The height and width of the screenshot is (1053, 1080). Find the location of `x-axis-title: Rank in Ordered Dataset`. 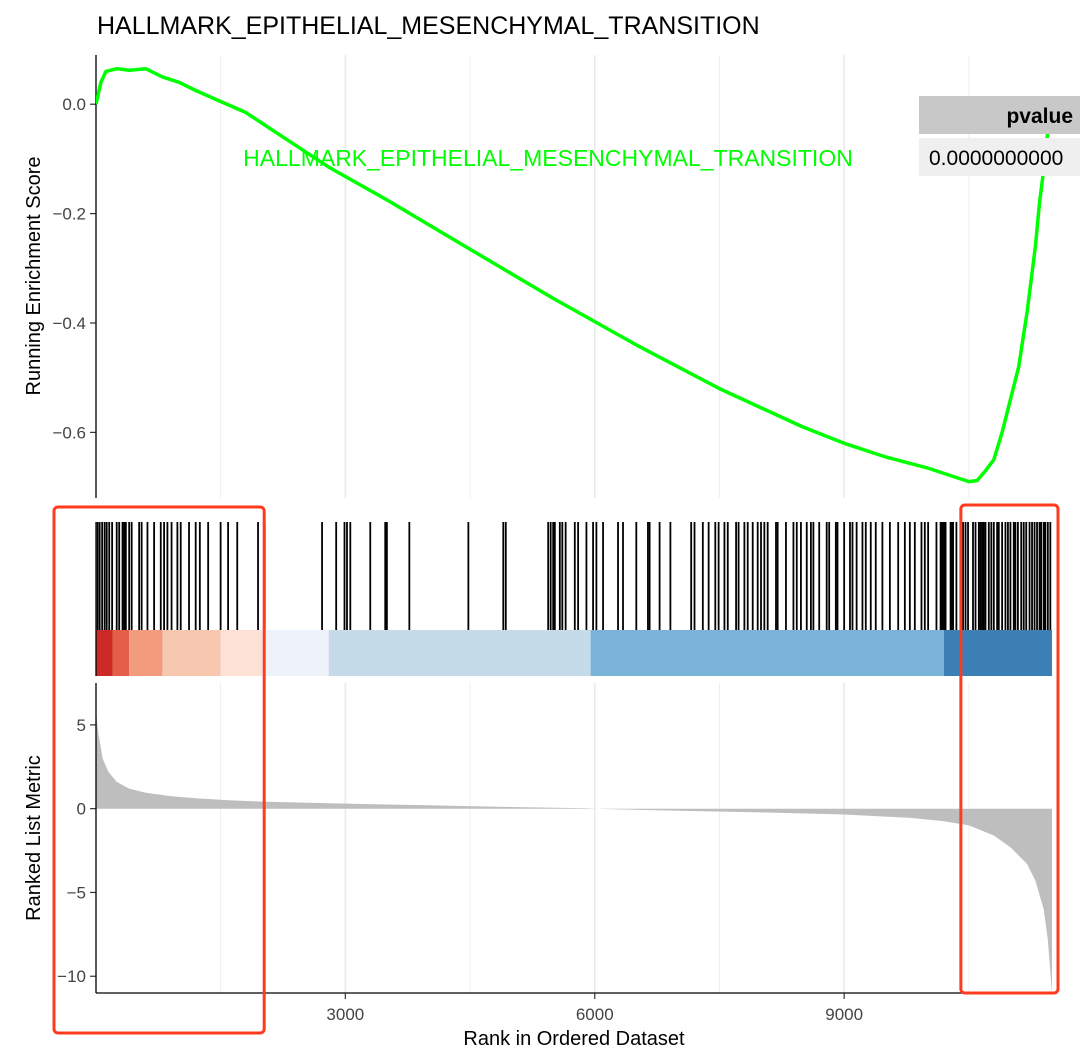

x-axis-title: Rank in Ordered Dataset is located at coordinates (574, 1039).